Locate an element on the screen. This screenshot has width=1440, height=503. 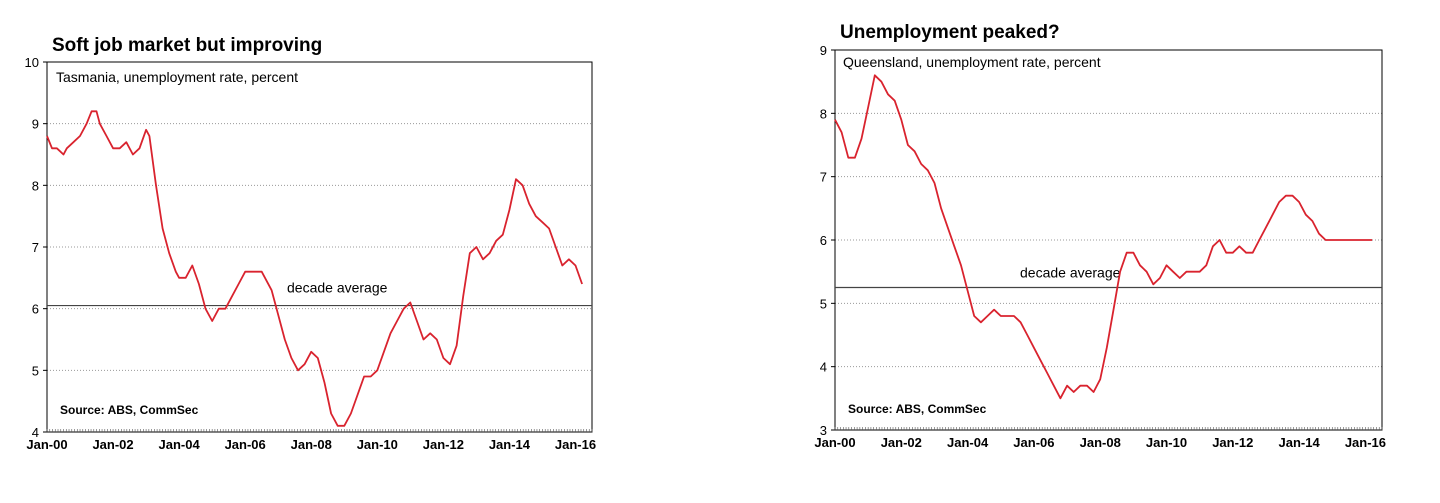
chart-title: Soft job market but improving is located at coordinates (187, 45).